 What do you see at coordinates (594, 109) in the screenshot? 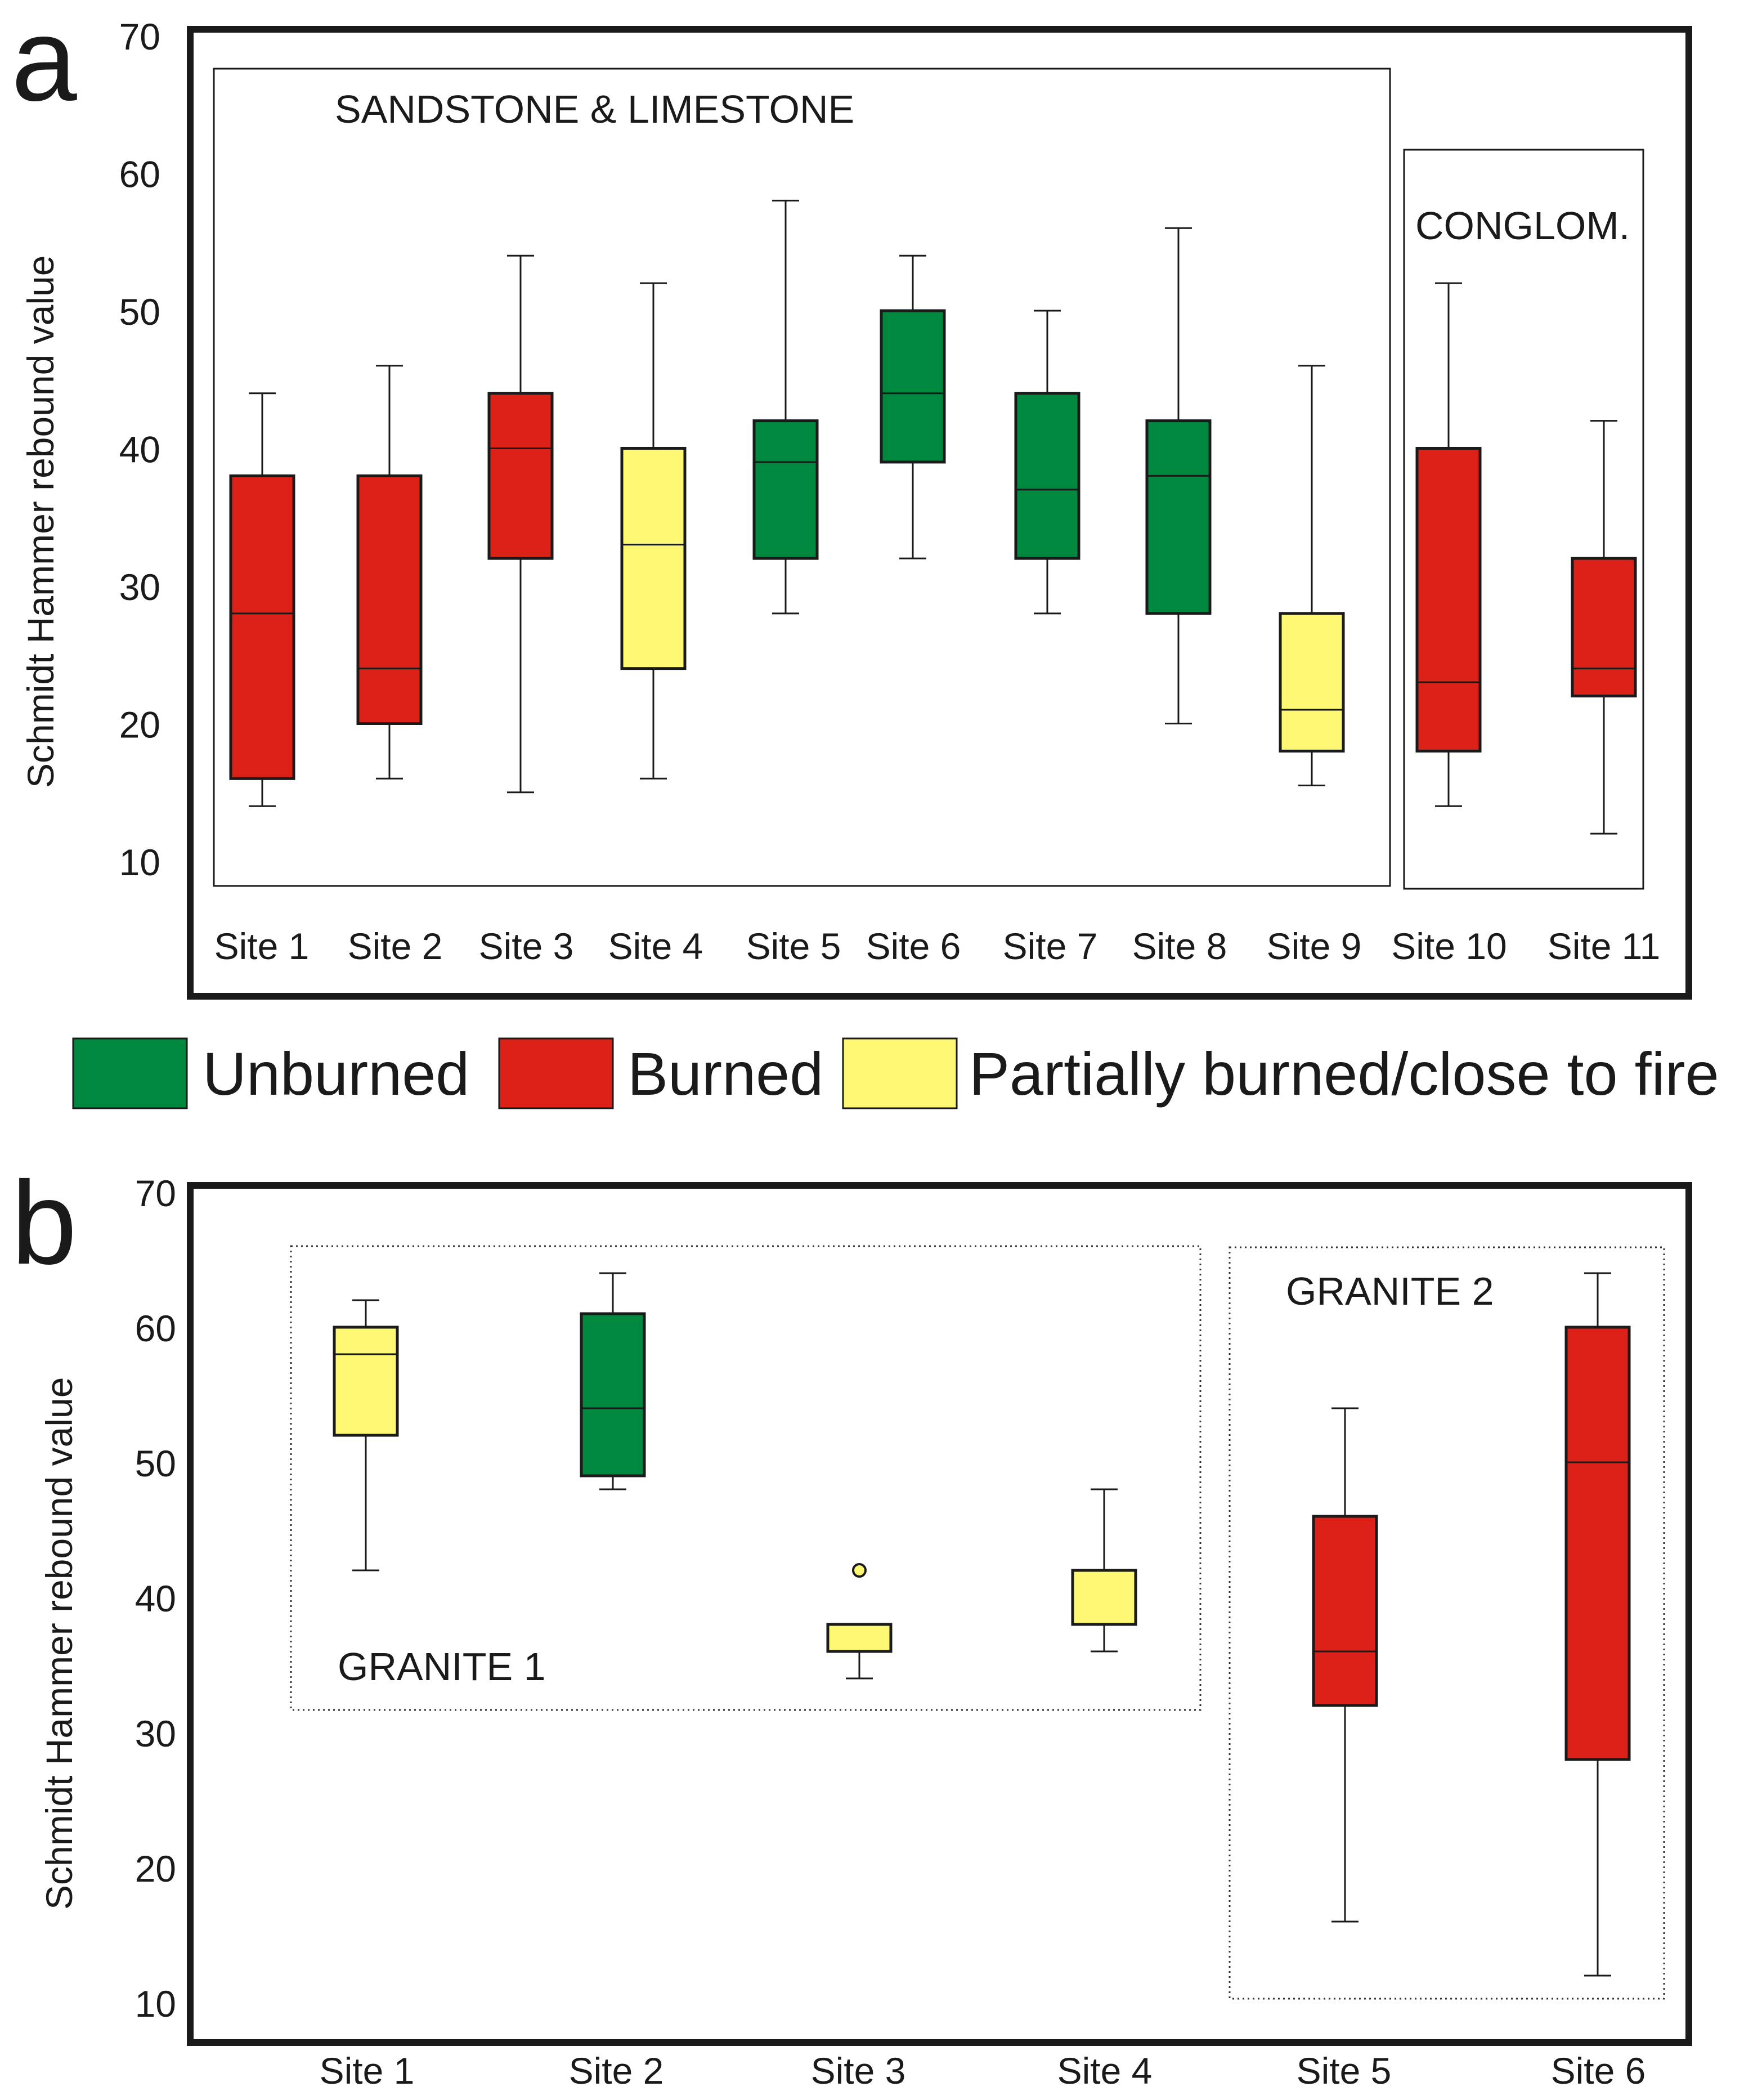
I see `group-title-sandstone: SANDSTONE & LIMESTONE` at bounding box center [594, 109].